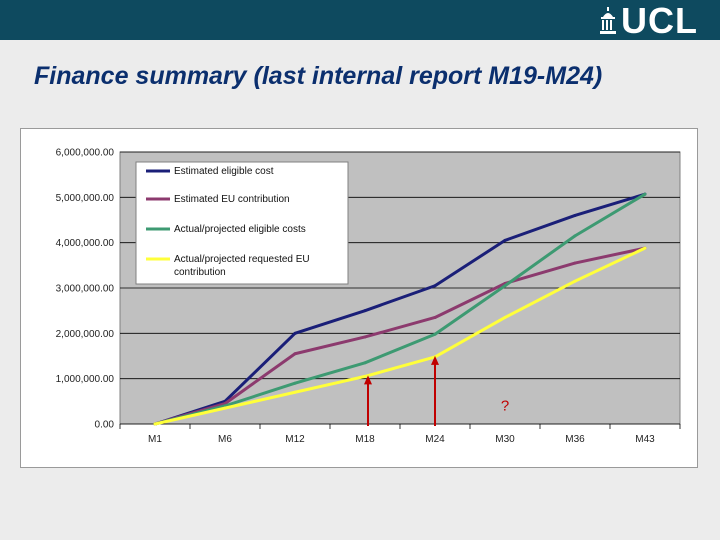  What do you see at coordinates (85, 198) in the screenshot?
I see `y-tick-label: 5,000,000.00` at bounding box center [85, 198].